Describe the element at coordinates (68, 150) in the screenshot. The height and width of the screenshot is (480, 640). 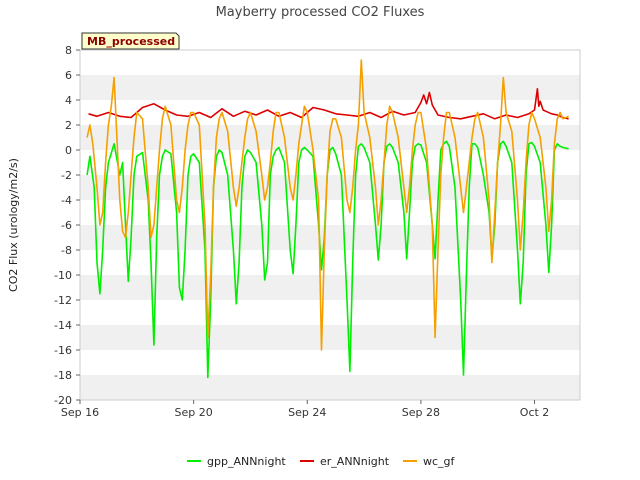
I see `y-tick-label: 0` at that location.